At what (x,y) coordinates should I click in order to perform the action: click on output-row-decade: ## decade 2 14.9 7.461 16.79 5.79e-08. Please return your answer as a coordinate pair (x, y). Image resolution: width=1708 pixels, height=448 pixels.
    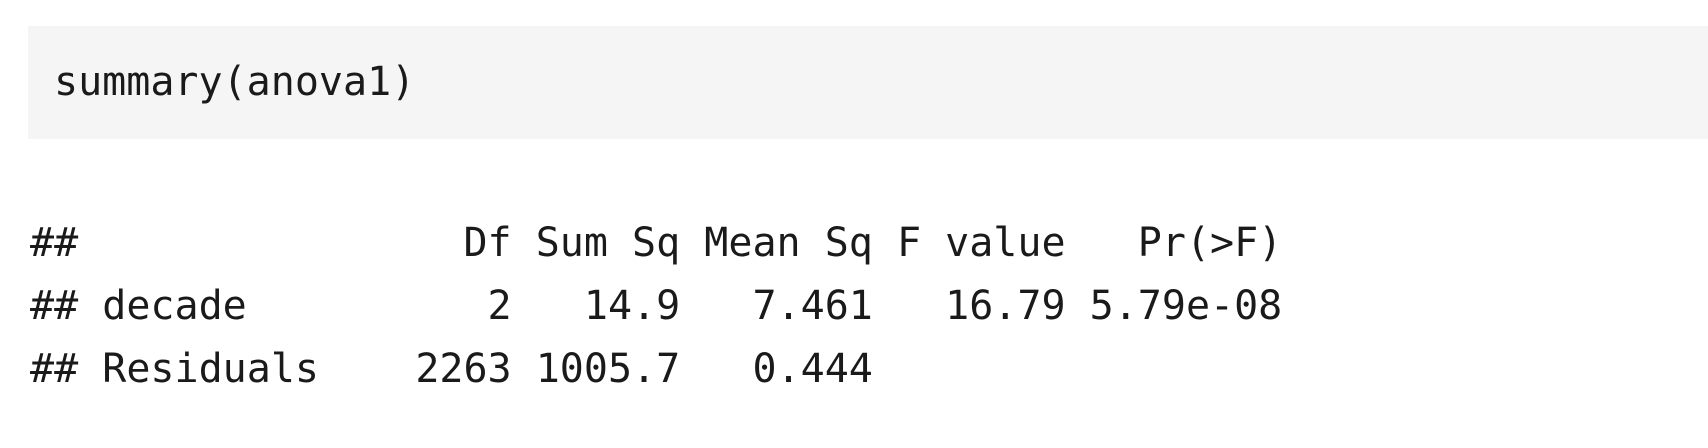
    Looking at the image, I should click on (656, 306).